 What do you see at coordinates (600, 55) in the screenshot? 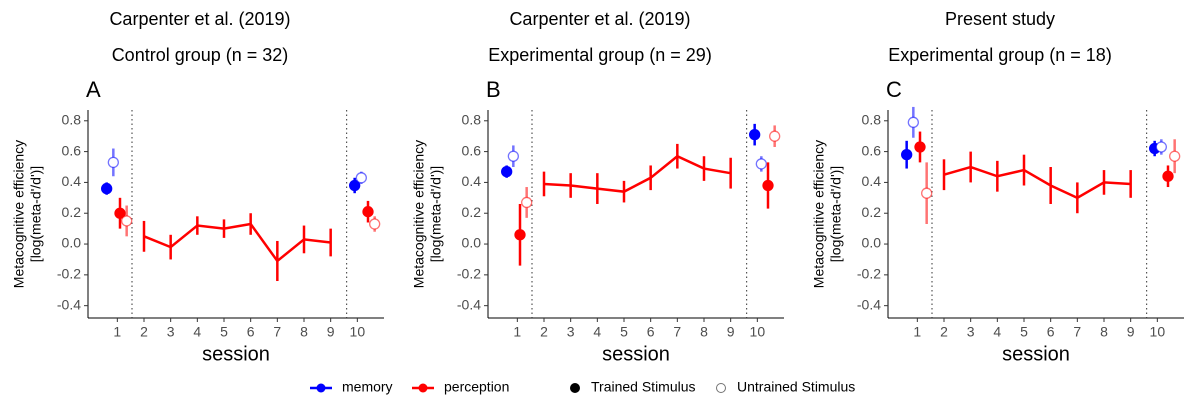
I see `chart-subtitle: Experimental group (n = 29)` at bounding box center [600, 55].